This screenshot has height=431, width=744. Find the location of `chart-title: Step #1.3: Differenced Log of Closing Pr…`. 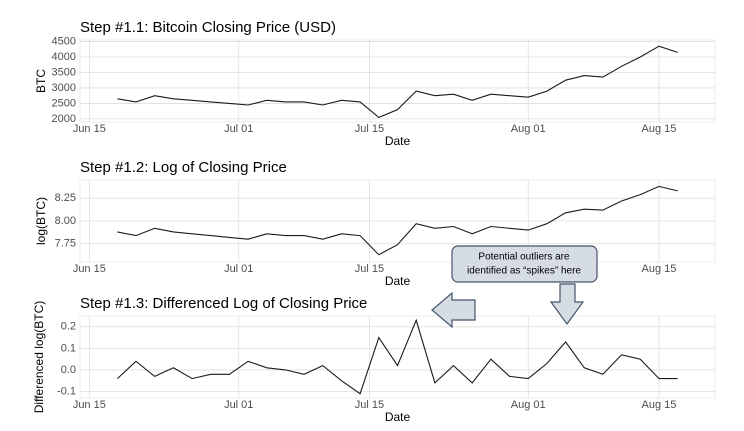

chart-title: Step #1.3: Differenced Log of Closing Pr… is located at coordinates (223, 303).